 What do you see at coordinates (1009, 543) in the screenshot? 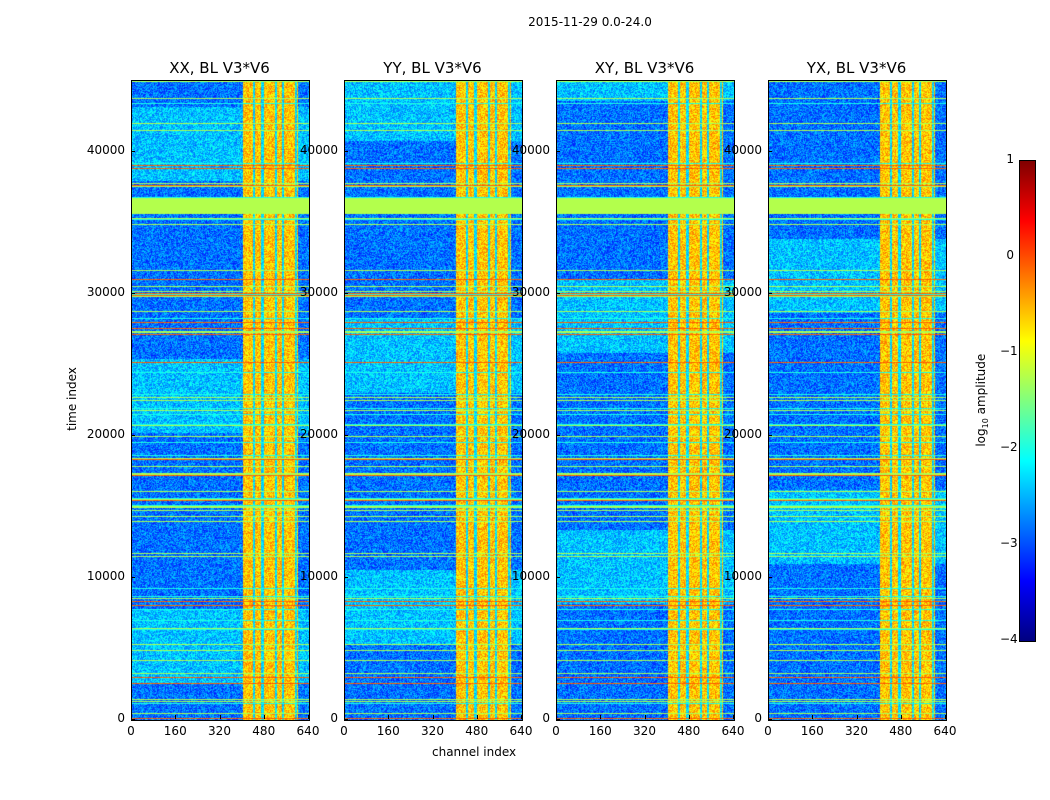
I see `colorbar-tick-label: −3` at bounding box center [1009, 543].